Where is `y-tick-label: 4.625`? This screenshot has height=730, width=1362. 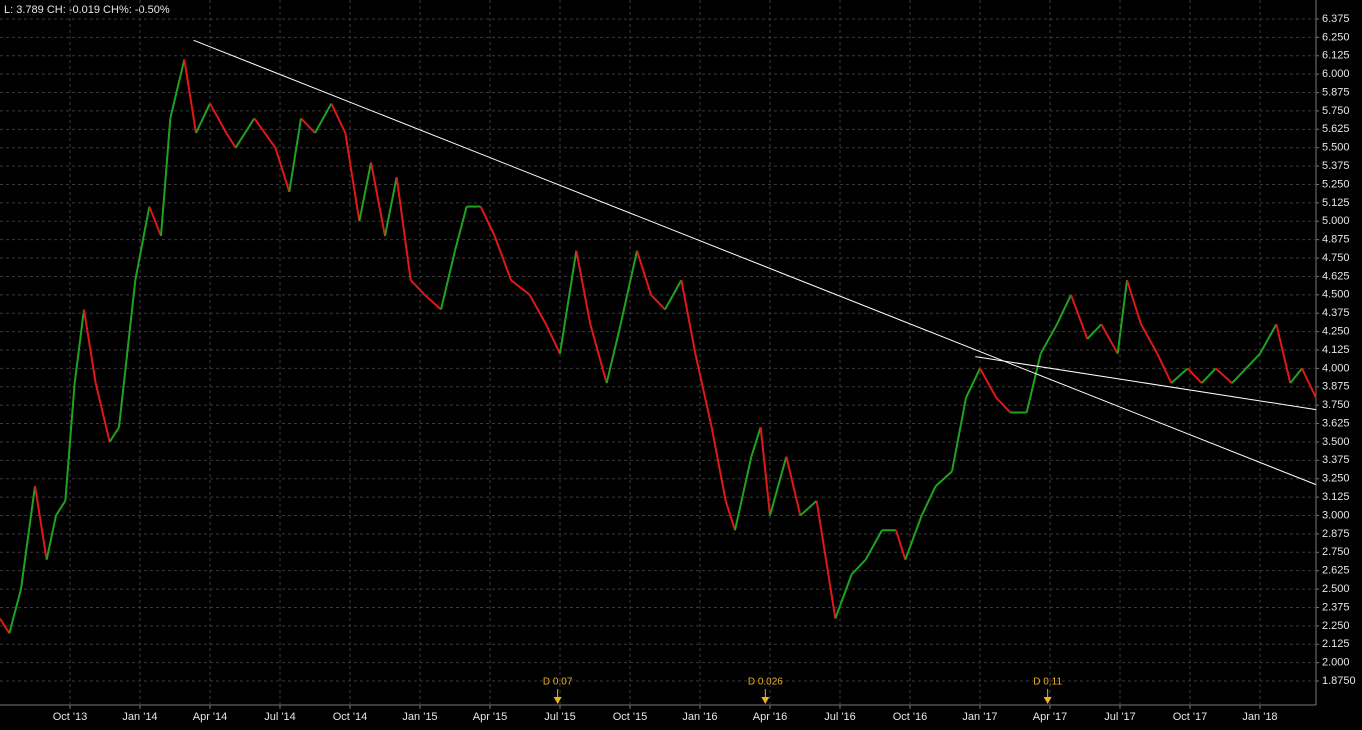 y-tick-label: 4.625 is located at coordinates (1336, 276).